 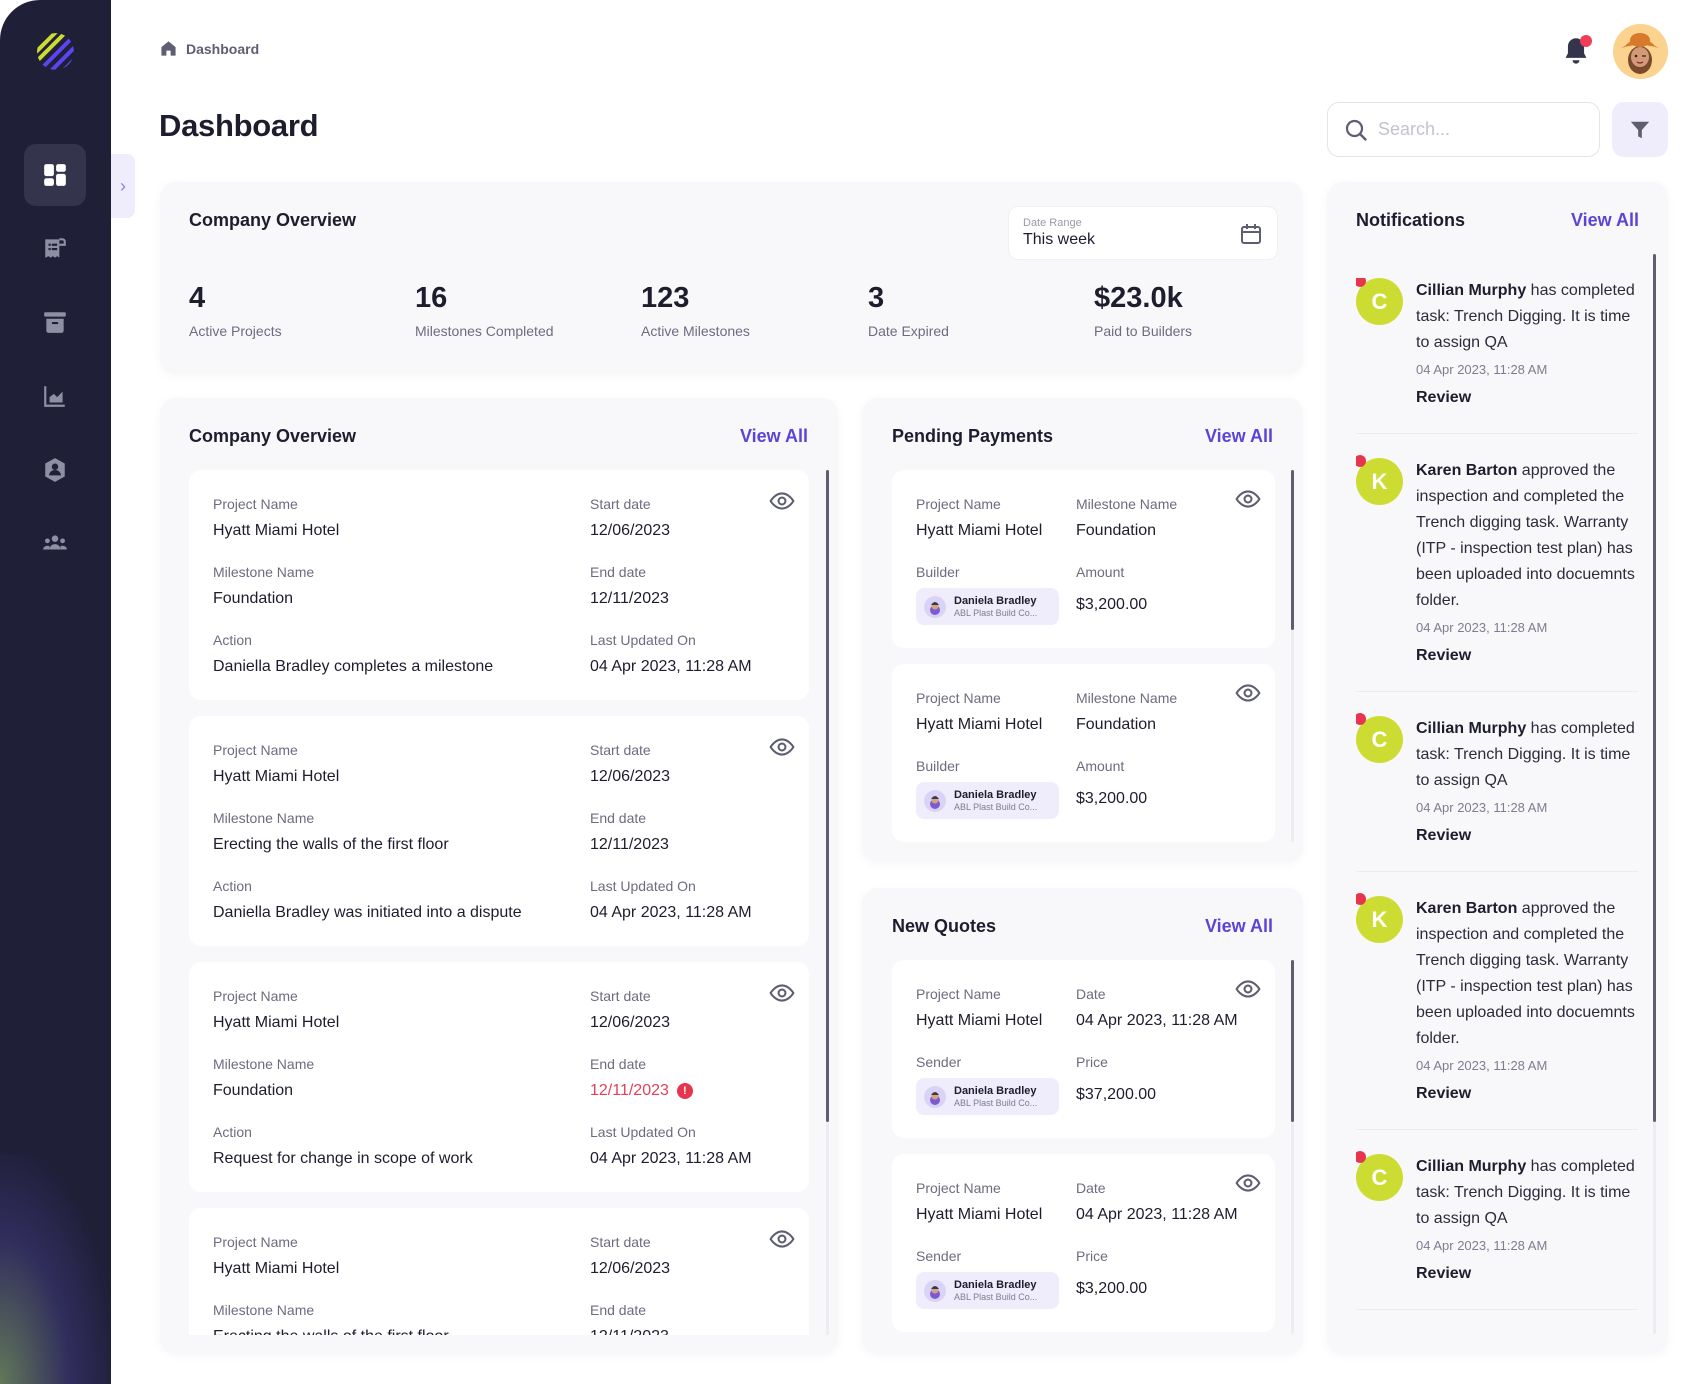 What do you see at coordinates (1586, 41) in the screenshot?
I see `notification-badge` at bounding box center [1586, 41].